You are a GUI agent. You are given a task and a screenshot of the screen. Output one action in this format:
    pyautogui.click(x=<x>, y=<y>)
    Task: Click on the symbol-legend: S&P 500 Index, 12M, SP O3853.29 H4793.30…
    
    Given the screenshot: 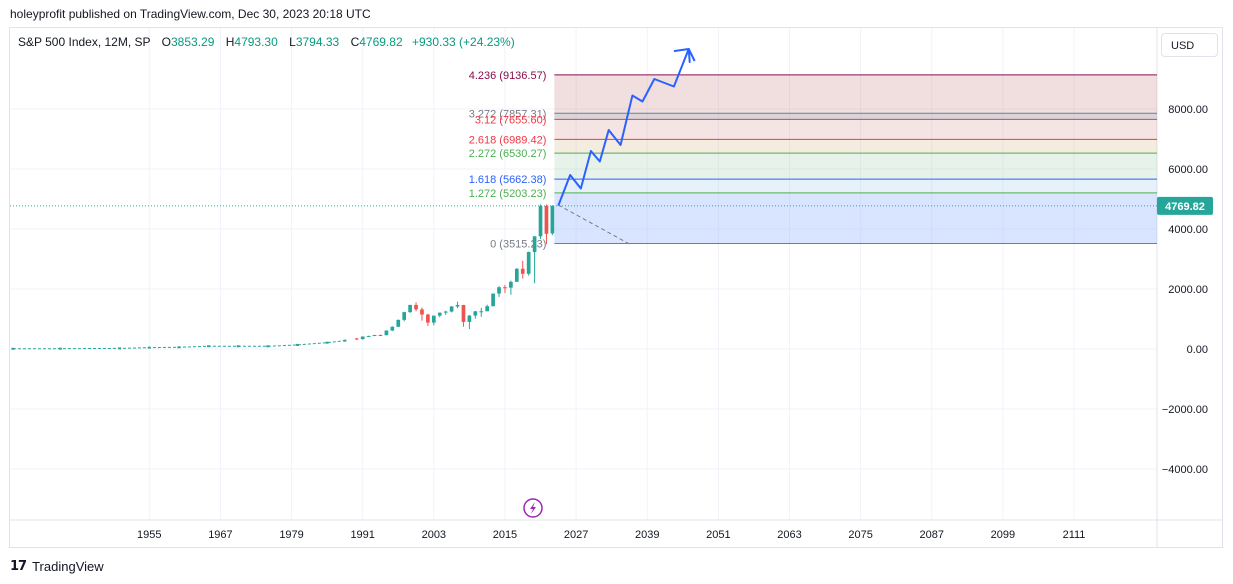 What is the action you would take?
    pyautogui.click(x=266, y=42)
    